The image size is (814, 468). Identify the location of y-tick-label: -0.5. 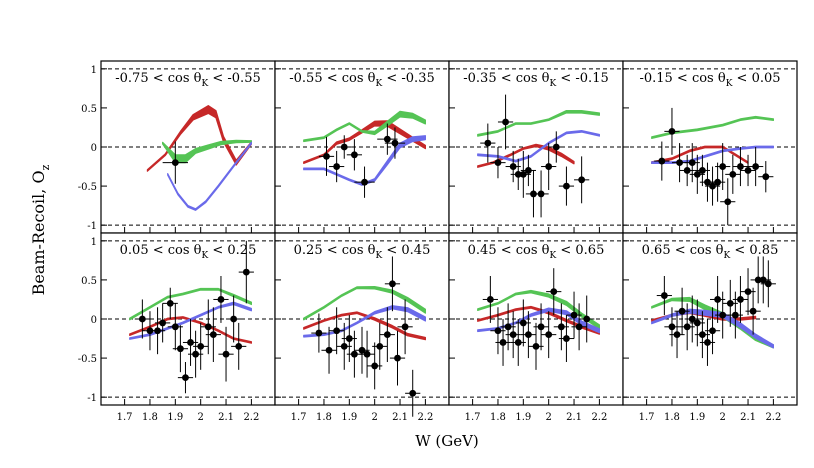
(87, 187).